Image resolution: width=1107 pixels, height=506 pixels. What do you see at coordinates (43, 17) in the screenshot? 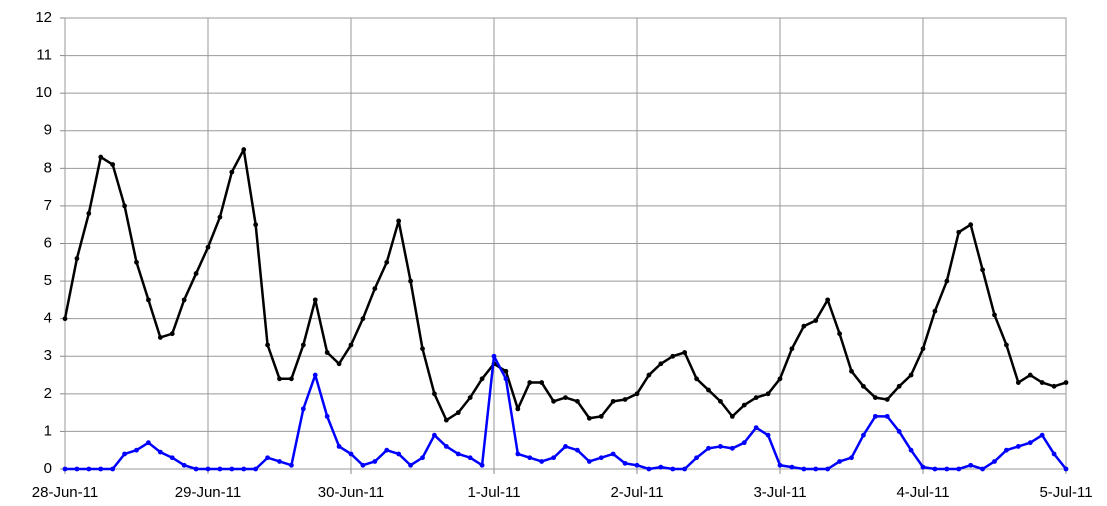
I see `y-tick-label: 12` at bounding box center [43, 17].